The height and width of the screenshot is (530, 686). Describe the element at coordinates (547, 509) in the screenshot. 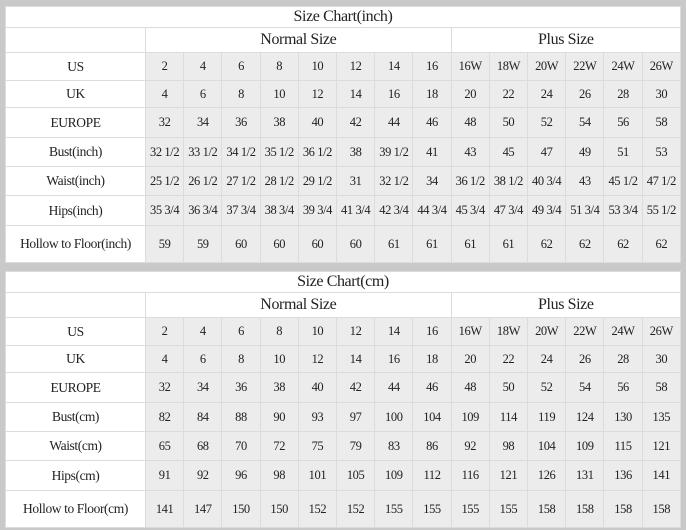

I see `size-cell: 158` at that location.